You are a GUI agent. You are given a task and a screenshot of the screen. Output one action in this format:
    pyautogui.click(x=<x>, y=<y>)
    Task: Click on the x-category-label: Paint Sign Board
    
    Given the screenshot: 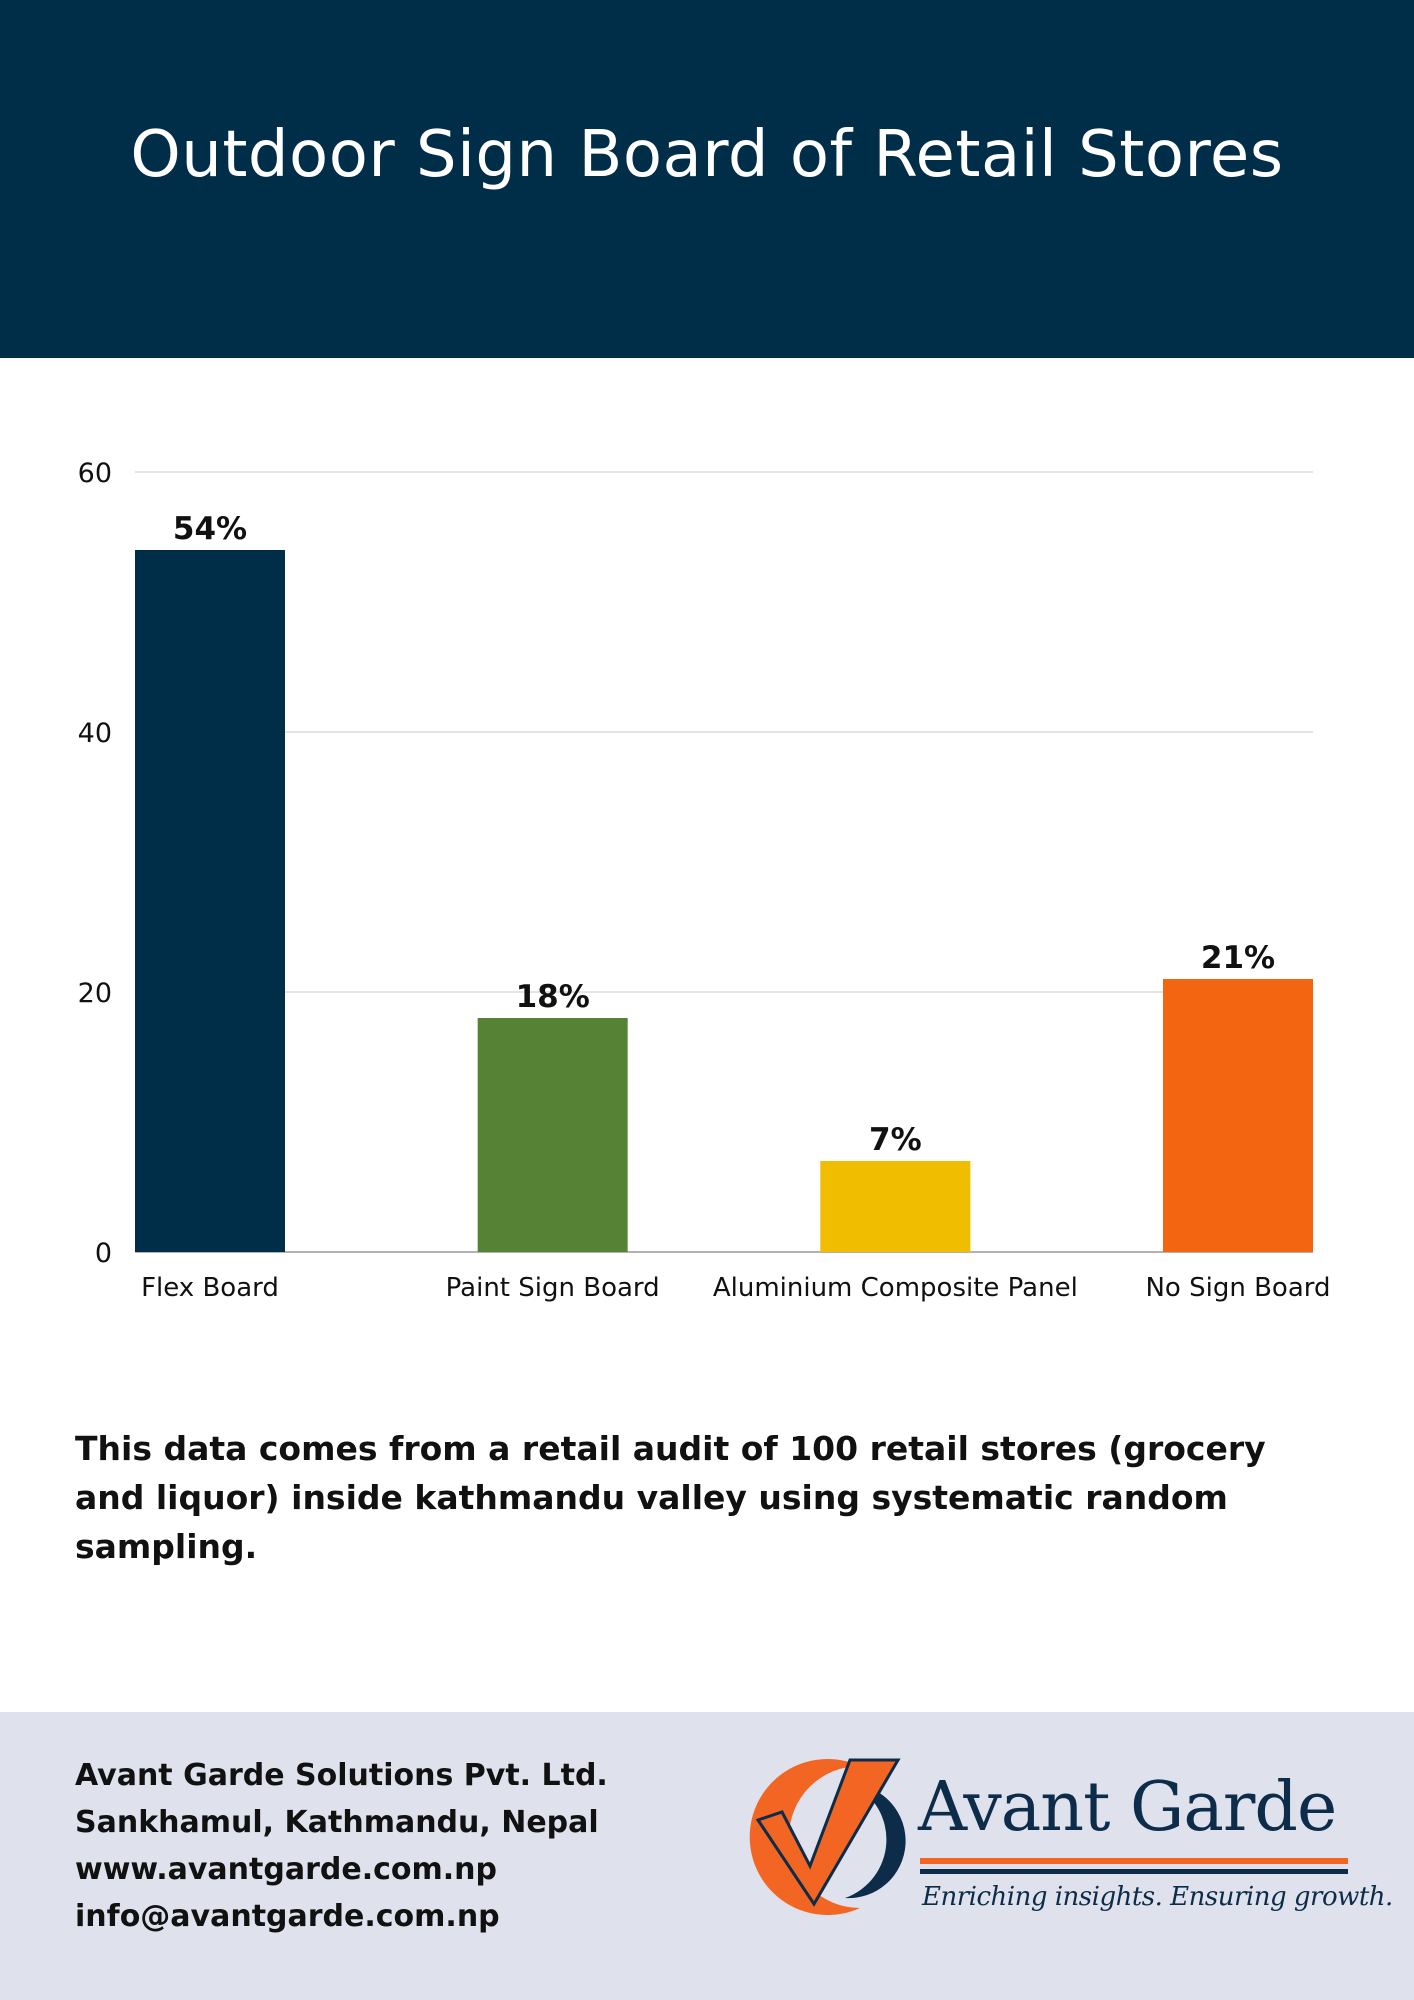 What is the action you would take?
    pyautogui.click(x=553, y=1288)
    